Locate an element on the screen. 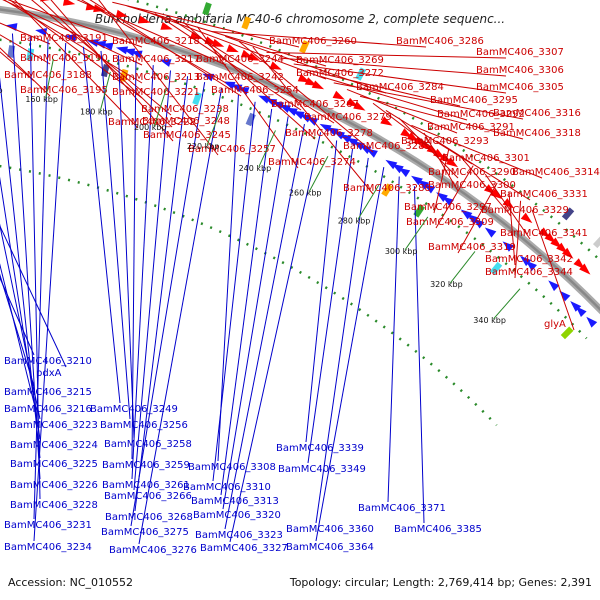  forward-gene-label: BamMC406_3284 is located at coordinates (400, 87).